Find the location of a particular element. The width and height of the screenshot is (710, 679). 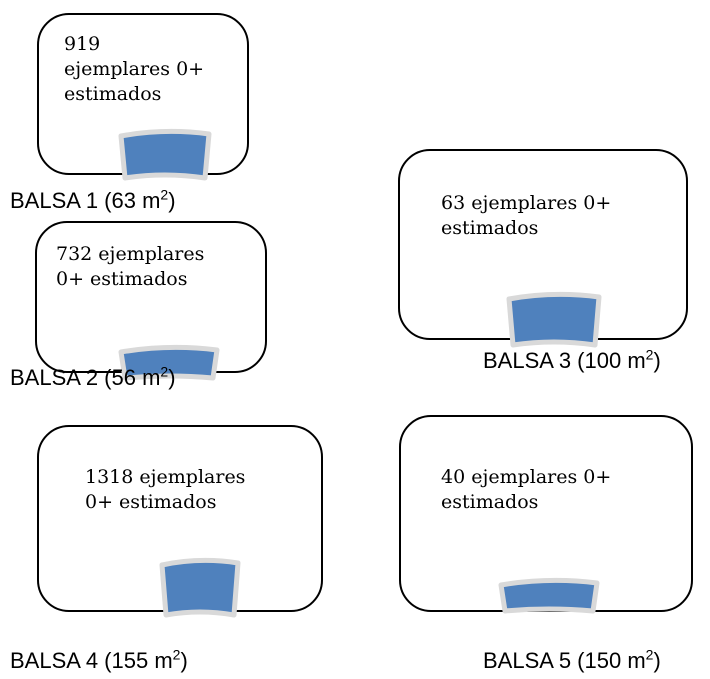

pond-balsa-5-estimate: 40 ejemplares 0+ estimados is located at coordinates (526, 489).